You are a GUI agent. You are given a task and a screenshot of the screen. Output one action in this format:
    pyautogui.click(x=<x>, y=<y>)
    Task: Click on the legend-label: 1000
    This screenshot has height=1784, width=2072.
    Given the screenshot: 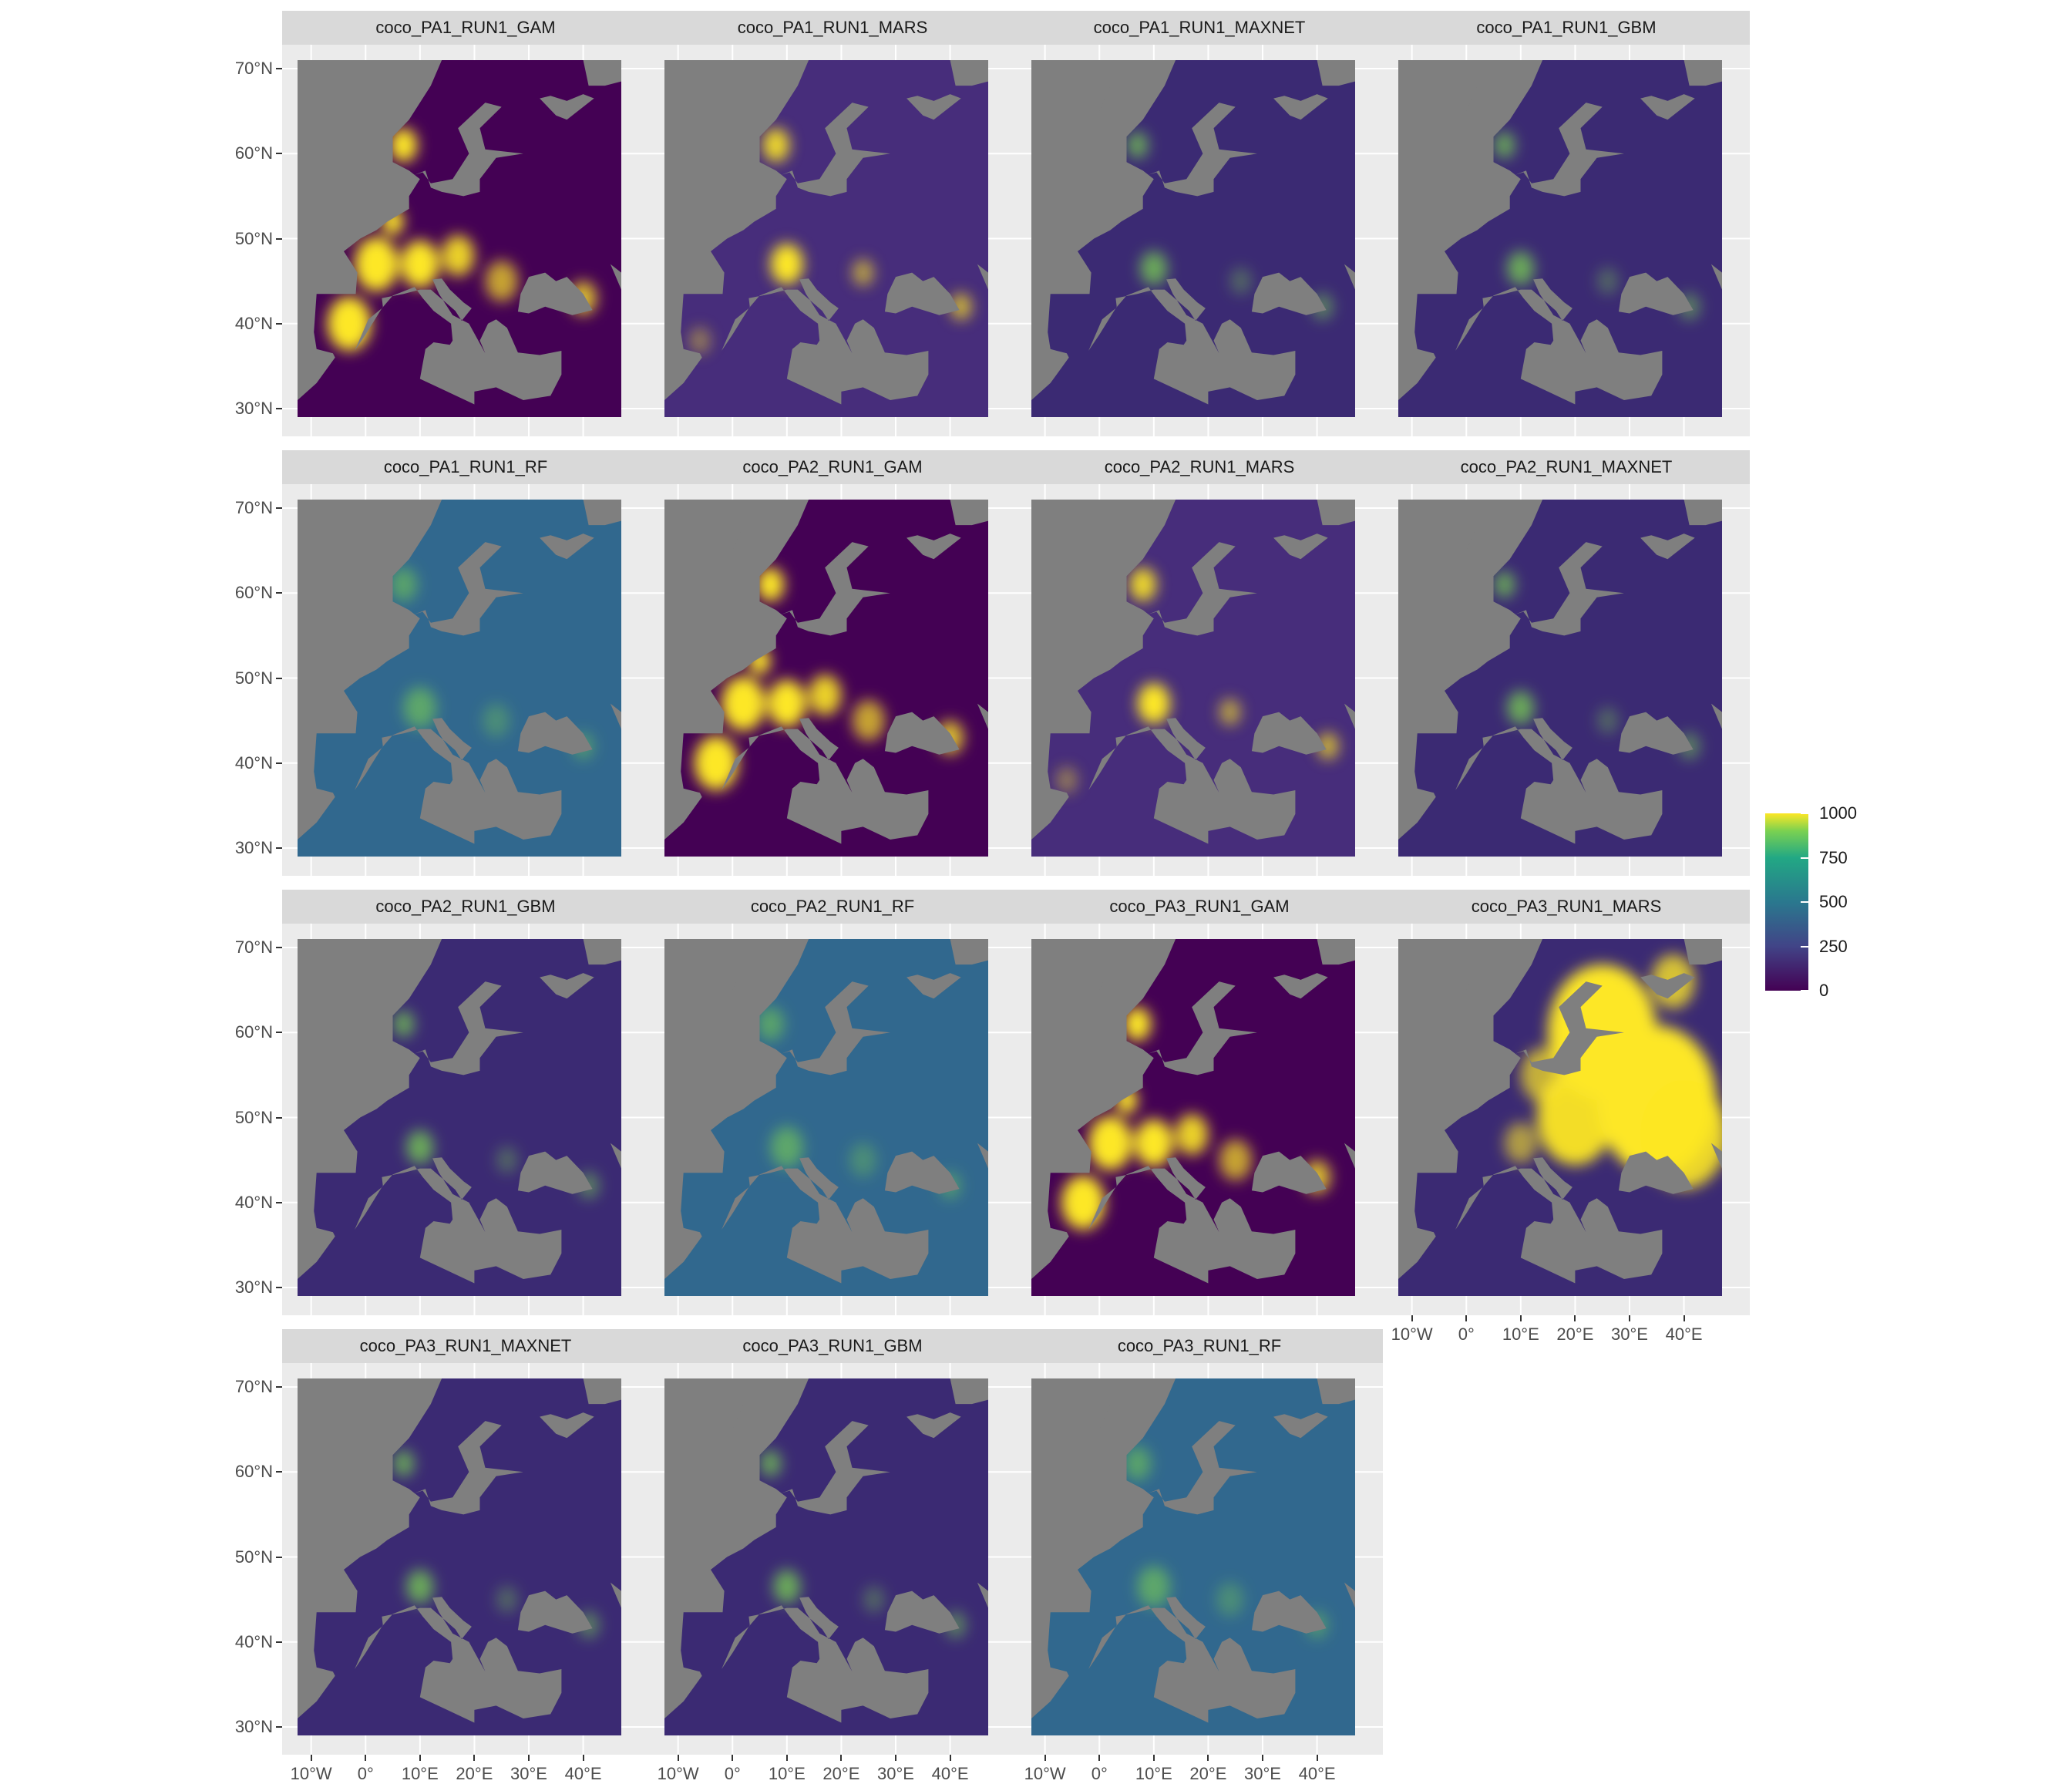 What is the action you would take?
    pyautogui.click(x=1838, y=813)
    